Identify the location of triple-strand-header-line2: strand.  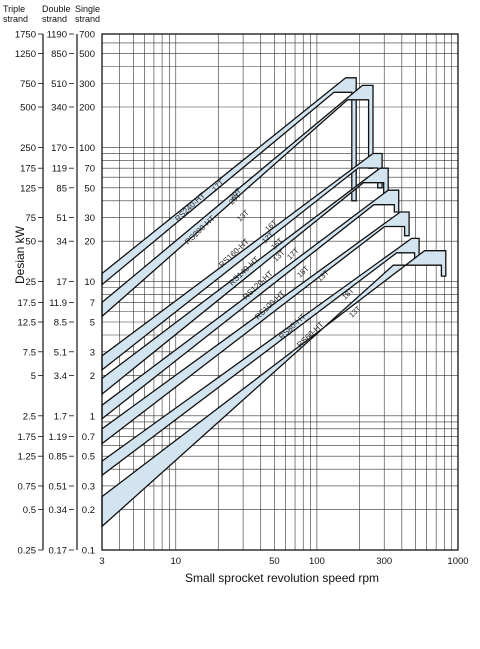
(15, 19).